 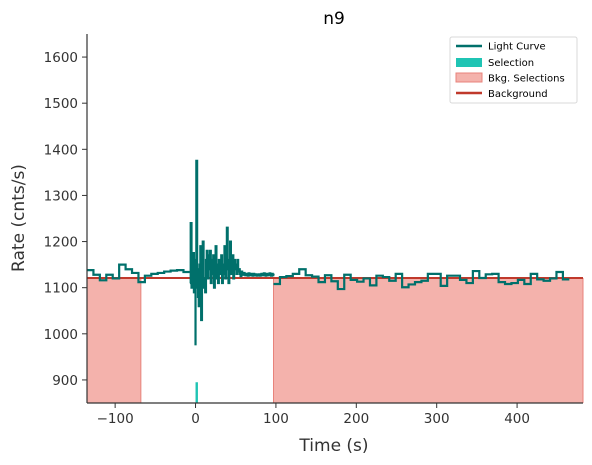 What do you see at coordinates (518, 94) in the screenshot?
I see `legend-background-label: Background` at bounding box center [518, 94].